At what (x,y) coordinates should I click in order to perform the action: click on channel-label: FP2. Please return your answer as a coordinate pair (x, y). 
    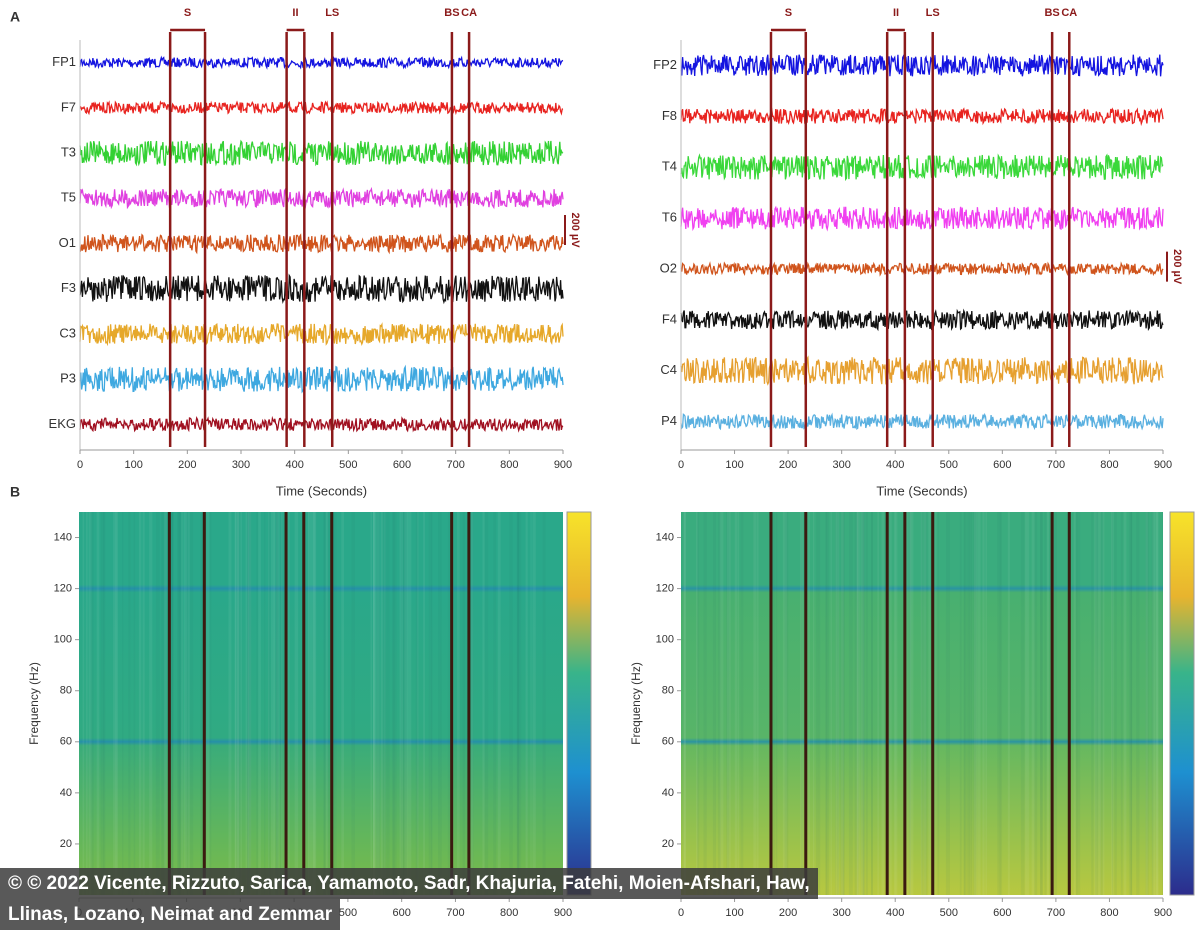
    Looking at the image, I should click on (665, 64).